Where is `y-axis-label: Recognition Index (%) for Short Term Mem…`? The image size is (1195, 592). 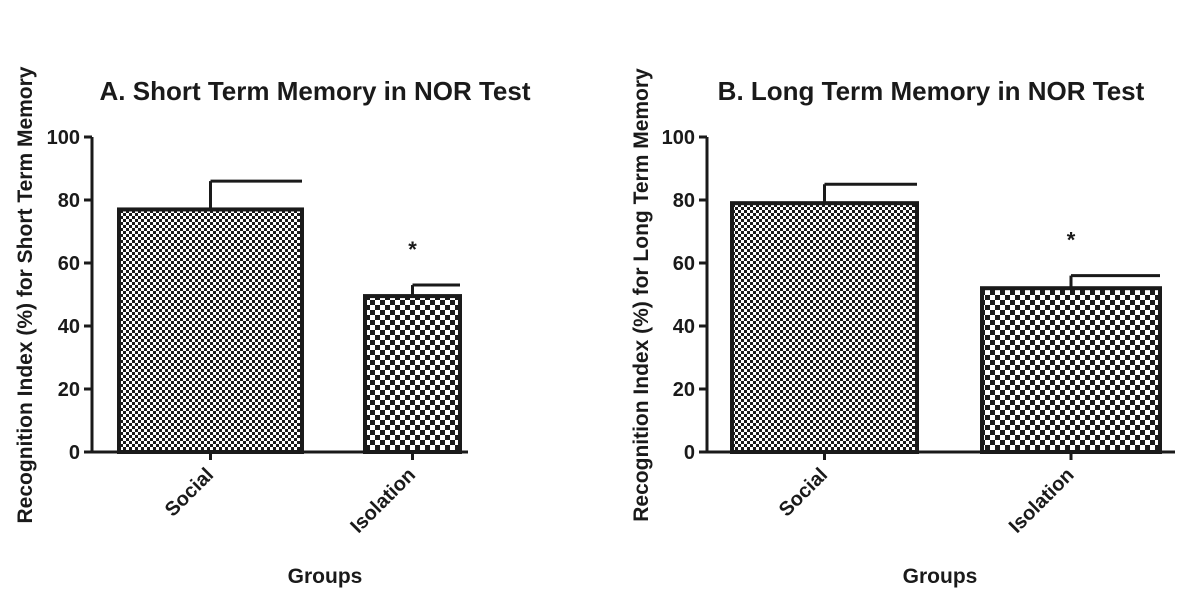 y-axis-label: Recognition Index (%) for Short Term Mem… is located at coordinates (25, 294).